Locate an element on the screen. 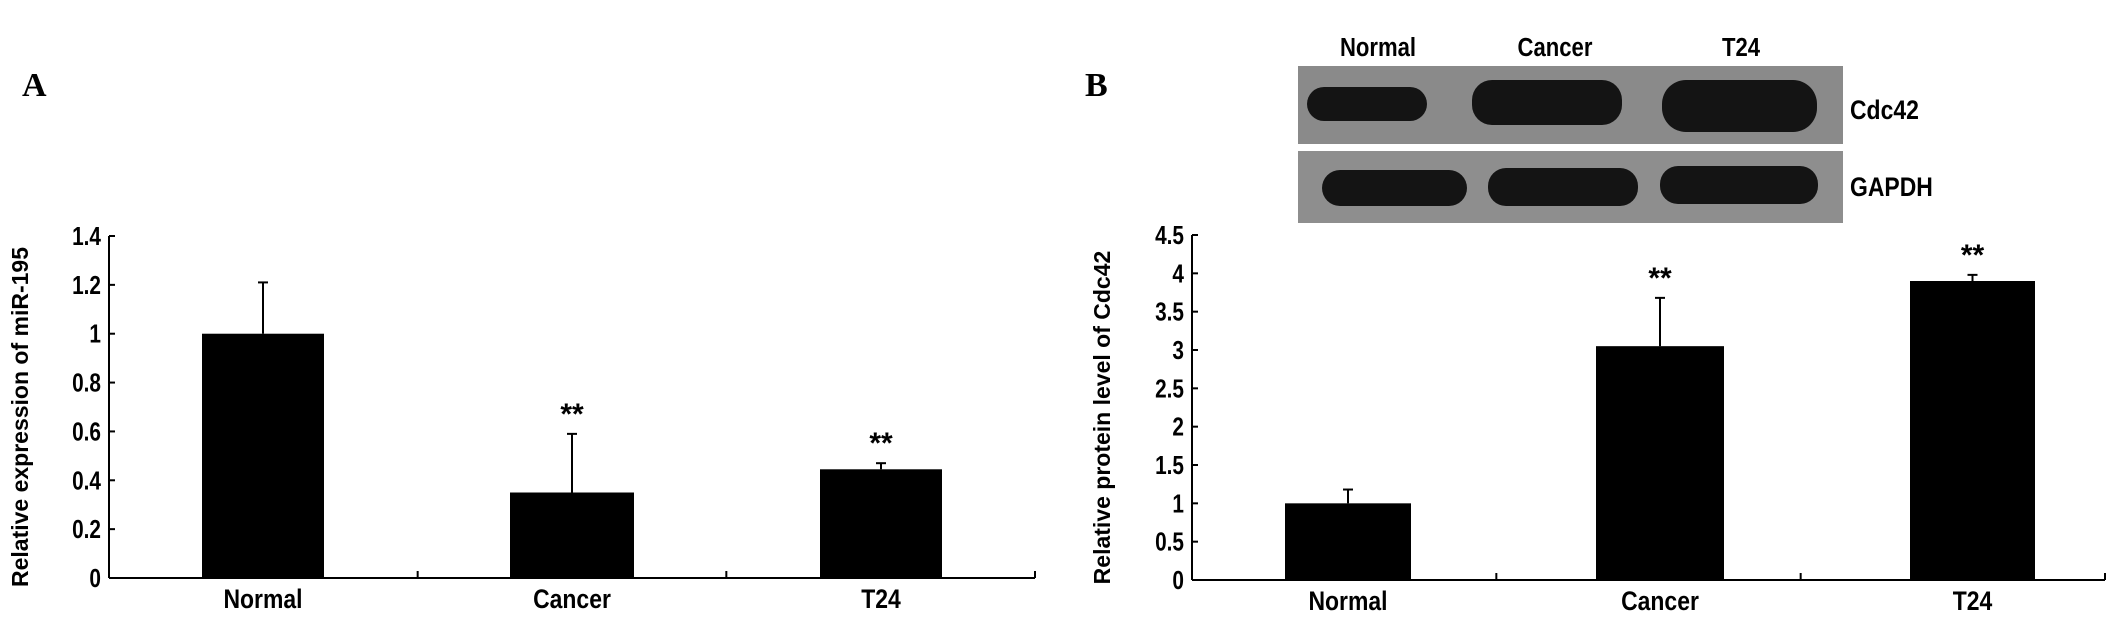  lane-label-cancer: Cancer is located at coordinates (1555, 47).